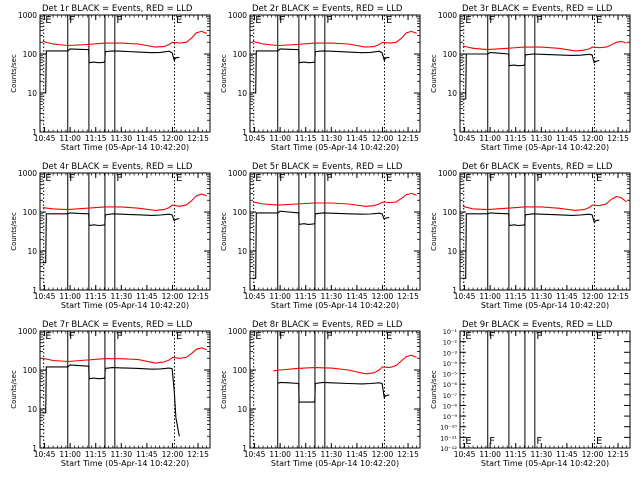  Describe the element at coordinates (450, 364) in the screenshot. I see `y-tick-label: 10⁻⁴` at that location.